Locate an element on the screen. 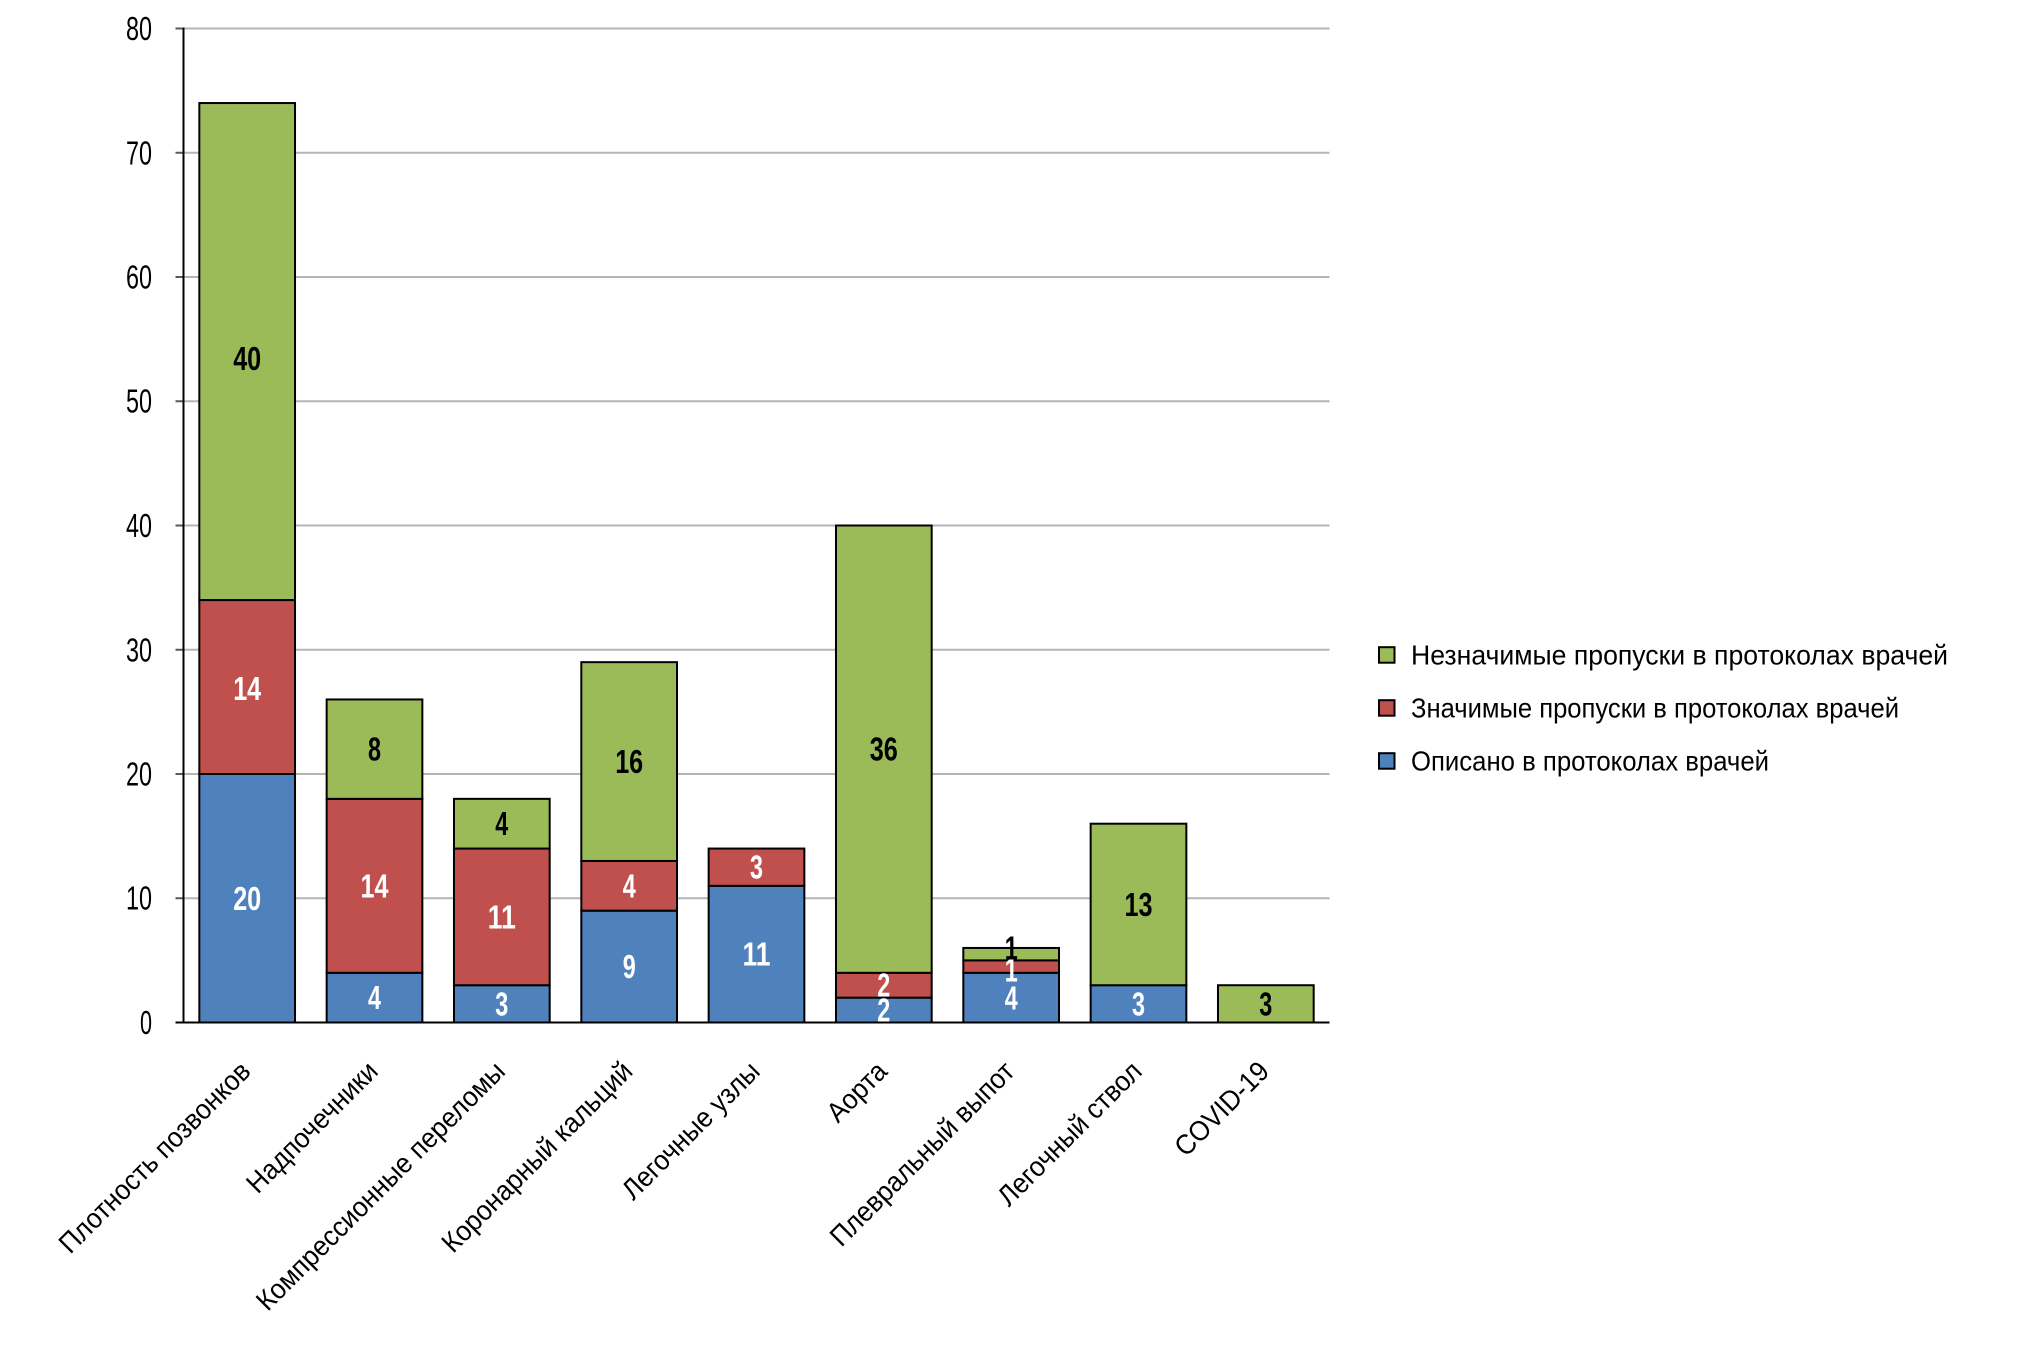 The height and width of the screenshot is (1350, 2026). svg-text: 10 is located at coordinates (139, 898).